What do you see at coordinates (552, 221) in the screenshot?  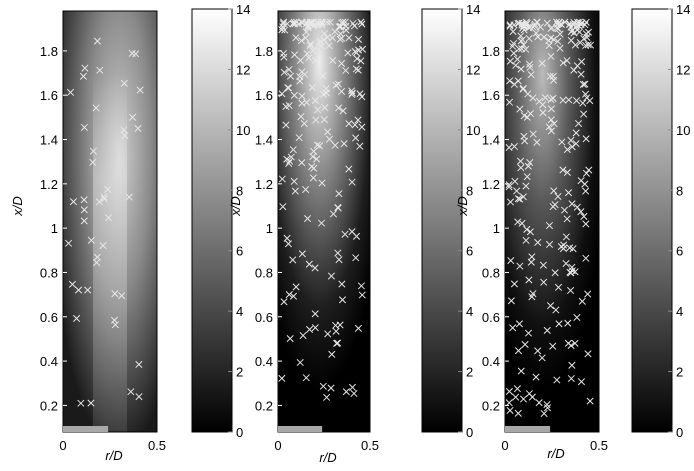 I see `plot-frame` at bounding box center [552, 221].